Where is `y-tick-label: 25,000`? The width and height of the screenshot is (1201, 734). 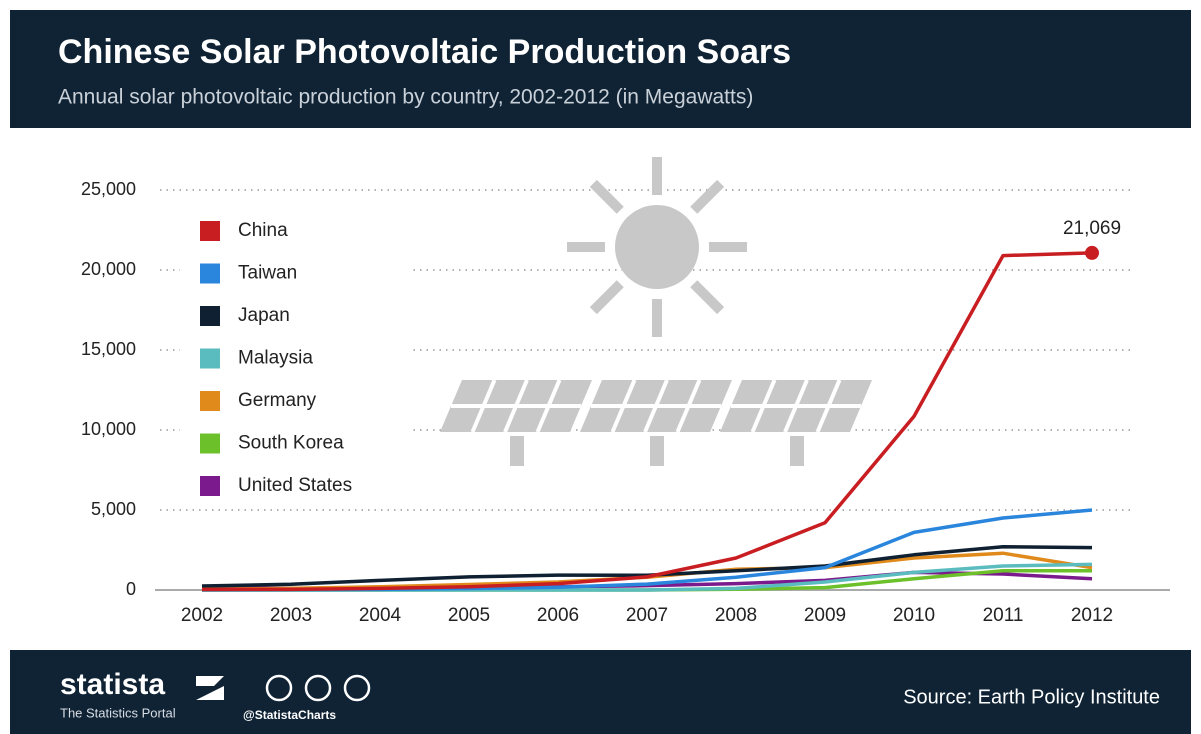
y-tick-label: 25,000 is located at coordinates (108, 189).